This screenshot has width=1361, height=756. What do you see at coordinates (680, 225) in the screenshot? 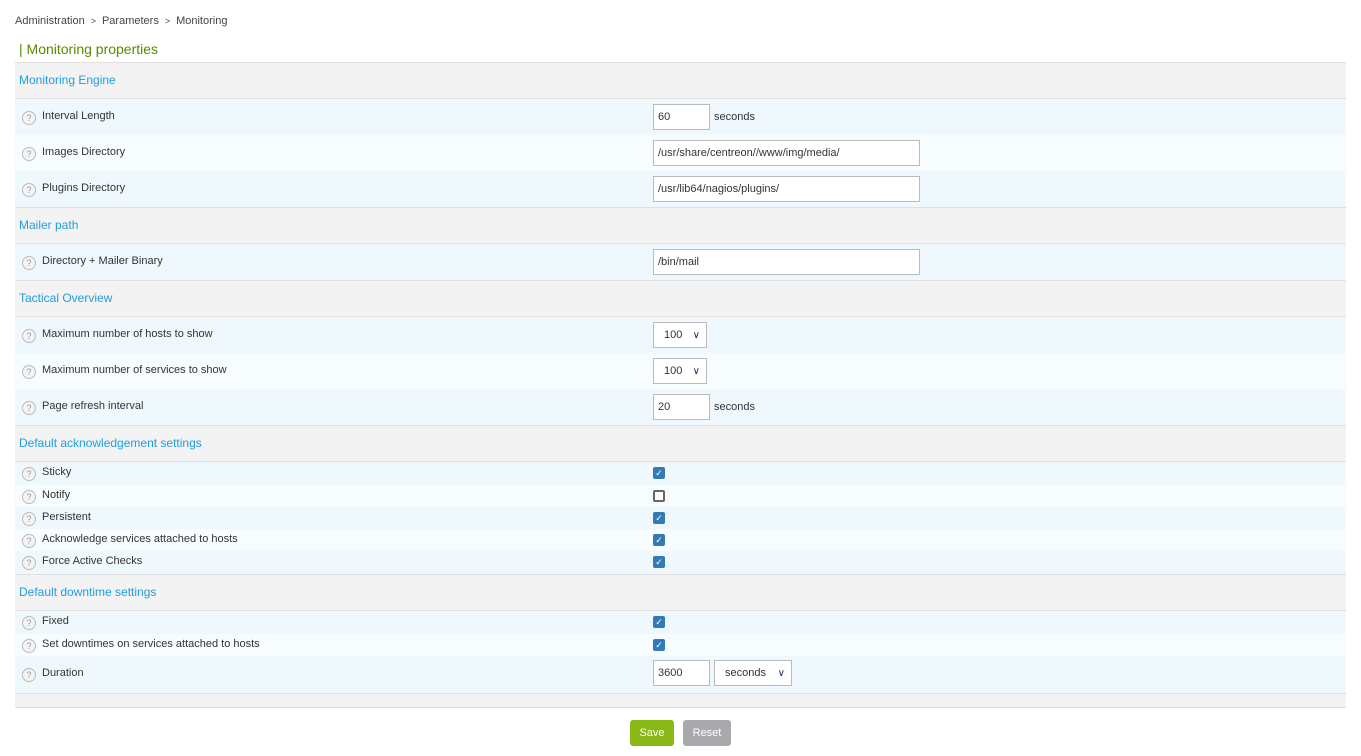
I see `section-header: Mailer path` at bounding box center [680, 225].